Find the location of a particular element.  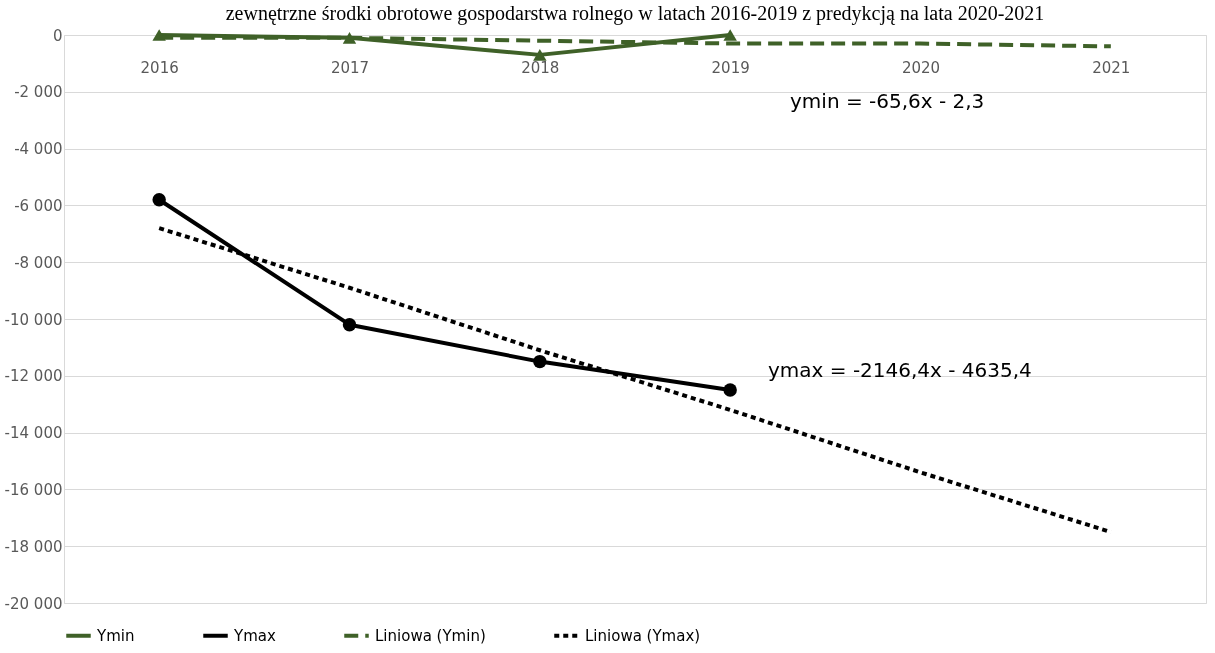

y-tick-label: -4 000 is located at coordinates (38, 149).